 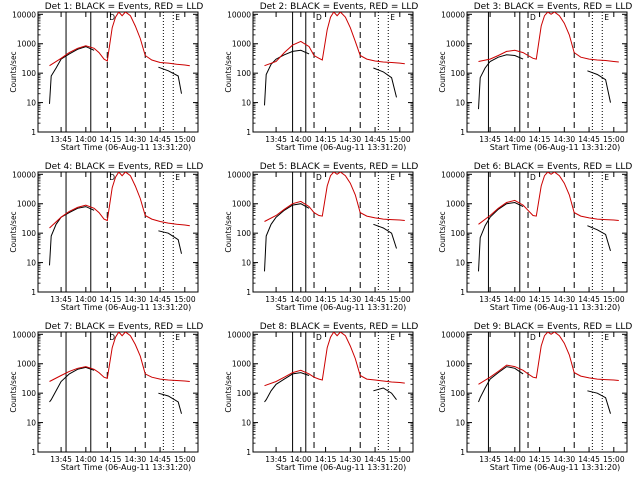 I want to click on panel-title: Det 1: BLACK = Events, RED = LLD, so click(x=124, y=7).